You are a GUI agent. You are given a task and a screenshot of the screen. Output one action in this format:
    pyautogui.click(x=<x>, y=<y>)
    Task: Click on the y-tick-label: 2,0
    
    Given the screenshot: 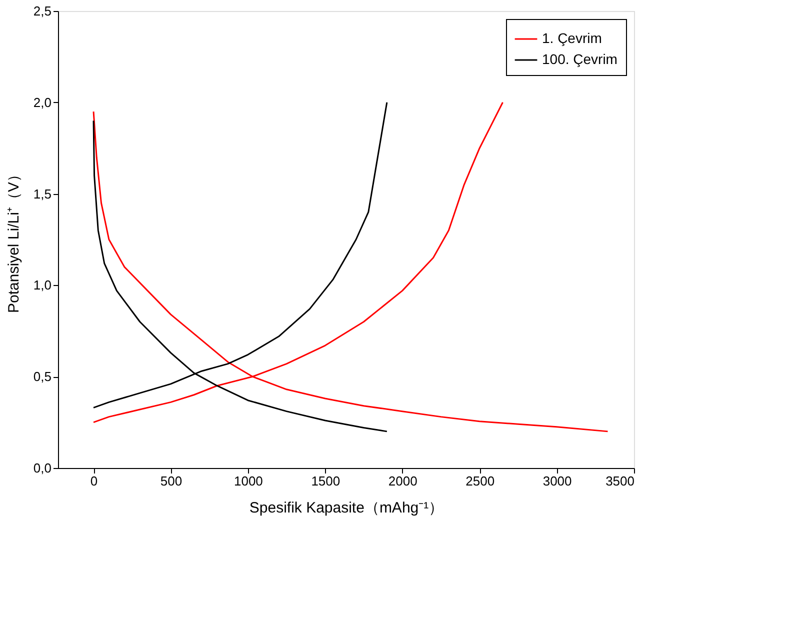 What is the action you would take?
    pyautogui.click(x=42, y=102)
    